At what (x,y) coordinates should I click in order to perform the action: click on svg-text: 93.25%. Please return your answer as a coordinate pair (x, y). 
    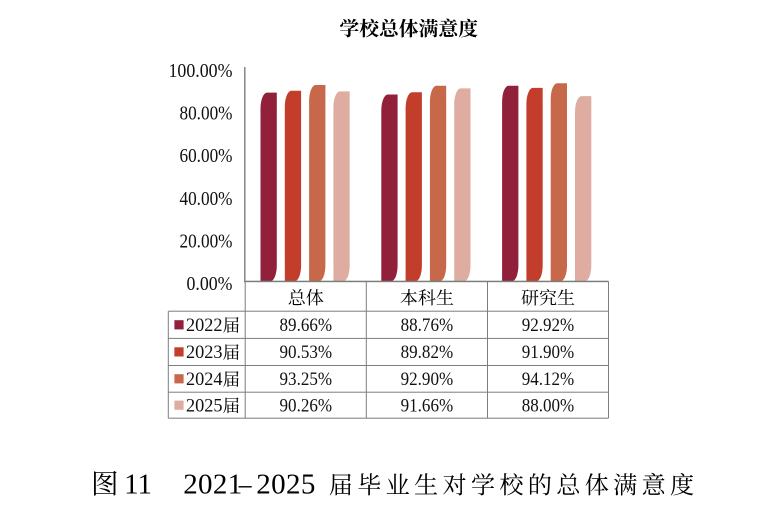
    Looking at the image, I should click on (306, 379).